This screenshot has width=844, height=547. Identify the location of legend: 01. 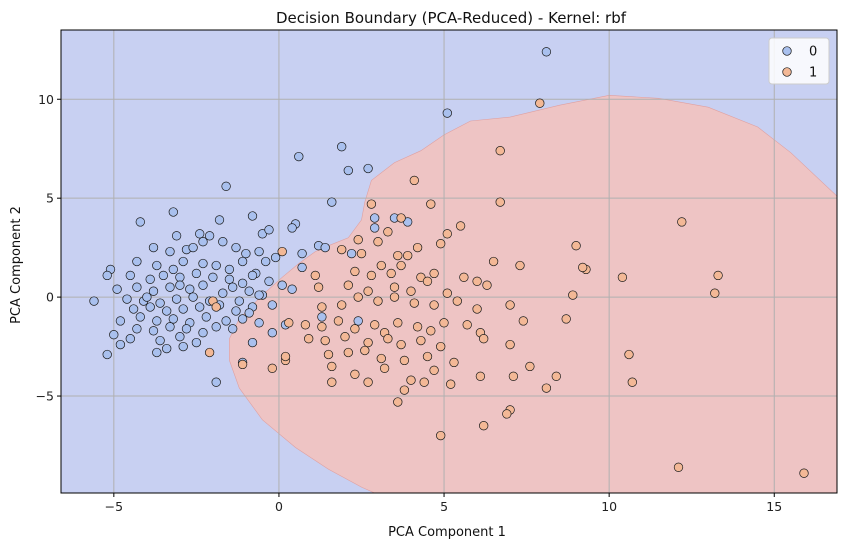
(799, 61).